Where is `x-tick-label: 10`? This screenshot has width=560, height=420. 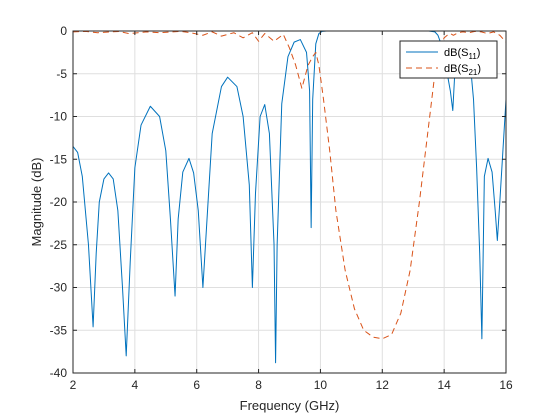
x-tick-label: 10 is located at coordinates (321, 385).